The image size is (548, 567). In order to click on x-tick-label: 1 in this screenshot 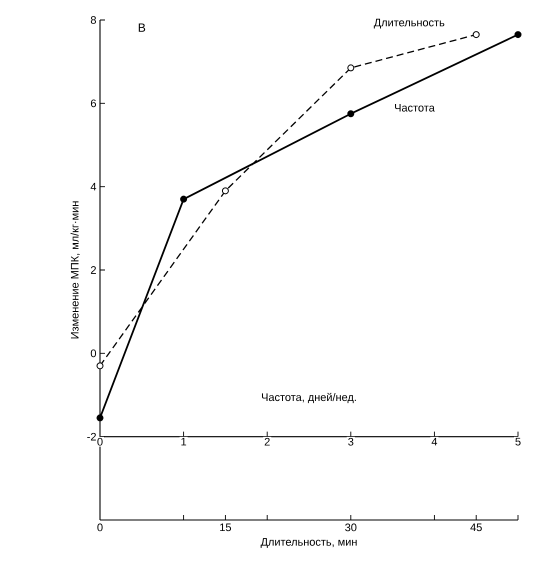, I will do `click(183, 442)`.